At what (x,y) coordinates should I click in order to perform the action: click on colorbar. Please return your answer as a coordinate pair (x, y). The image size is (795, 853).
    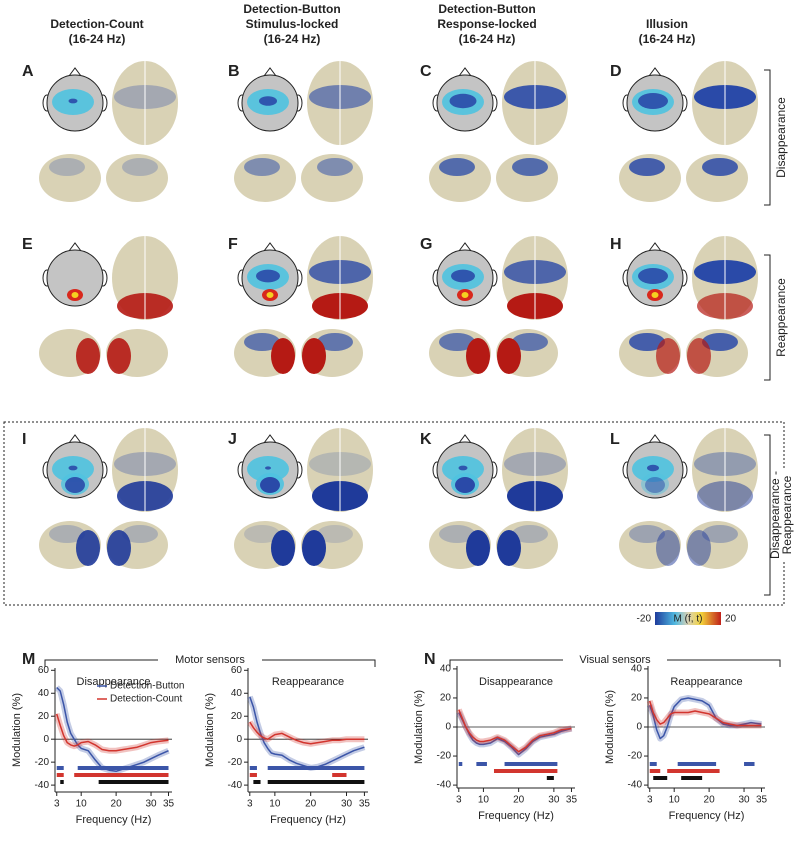
    Looking at the image, I should click on (688, 618).